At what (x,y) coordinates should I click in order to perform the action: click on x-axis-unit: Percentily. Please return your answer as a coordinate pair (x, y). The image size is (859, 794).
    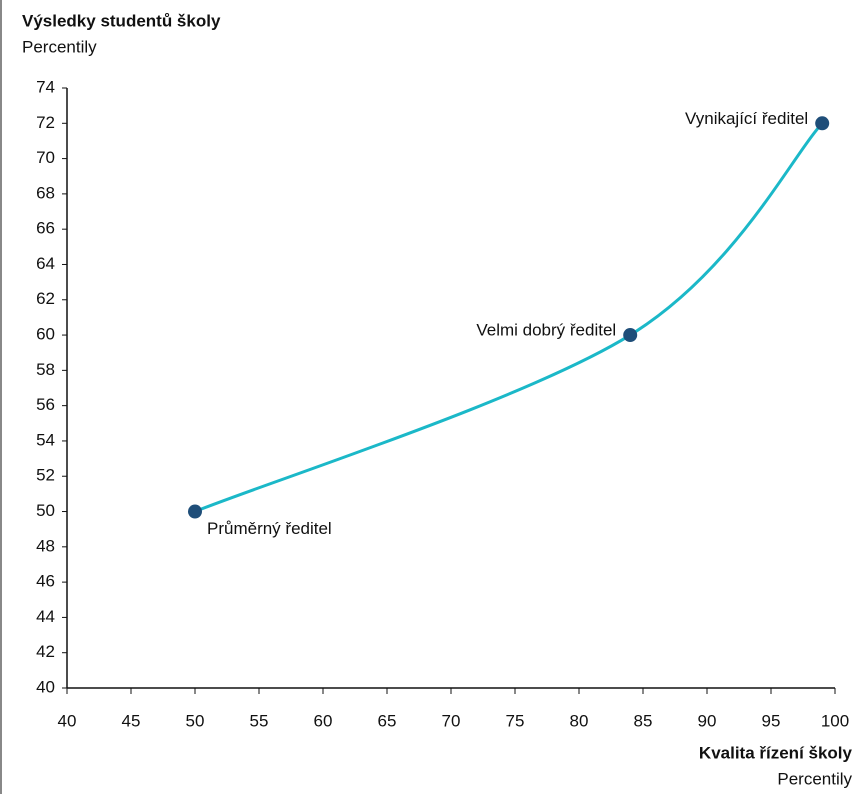
    Looking at the image, I should click on (814, 778).